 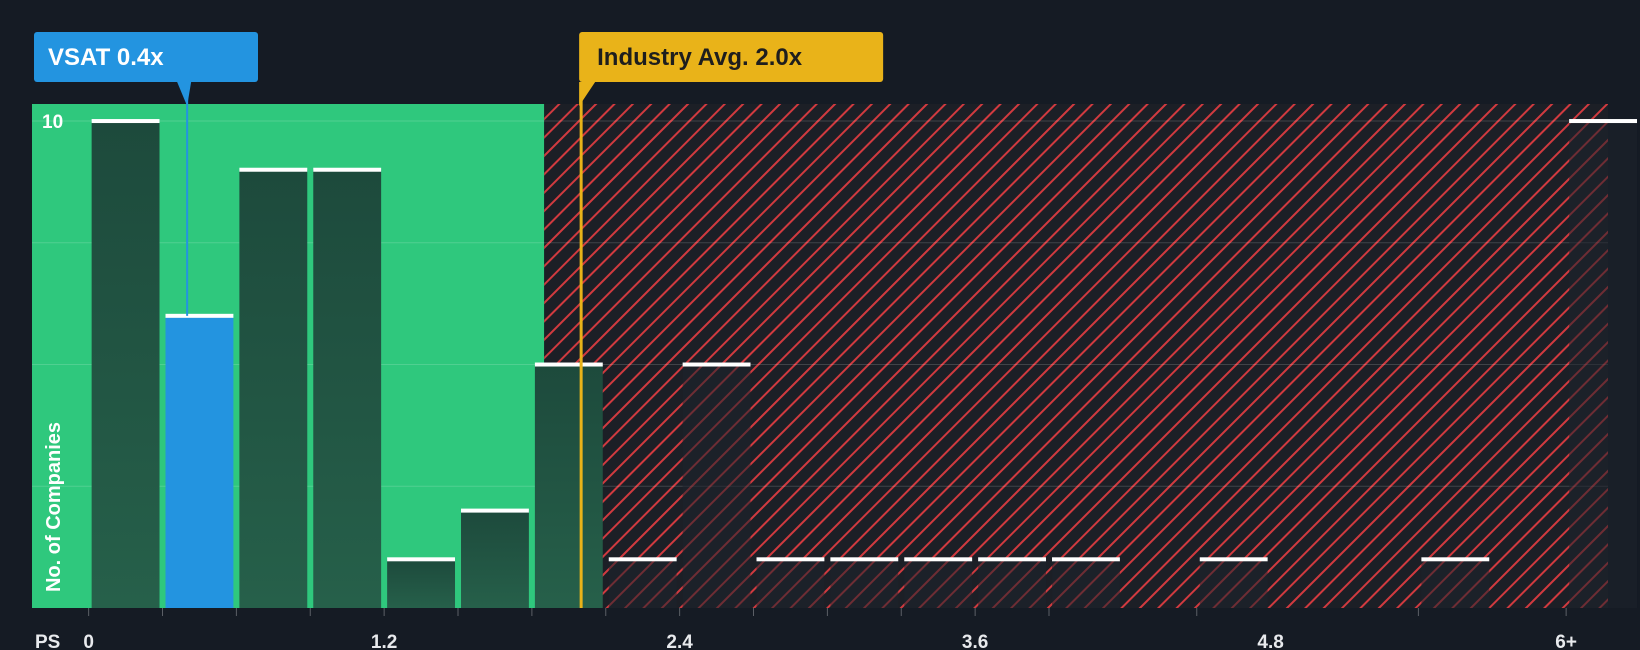 I want to click on industry-avg-callout, so click(x=731, y=57).